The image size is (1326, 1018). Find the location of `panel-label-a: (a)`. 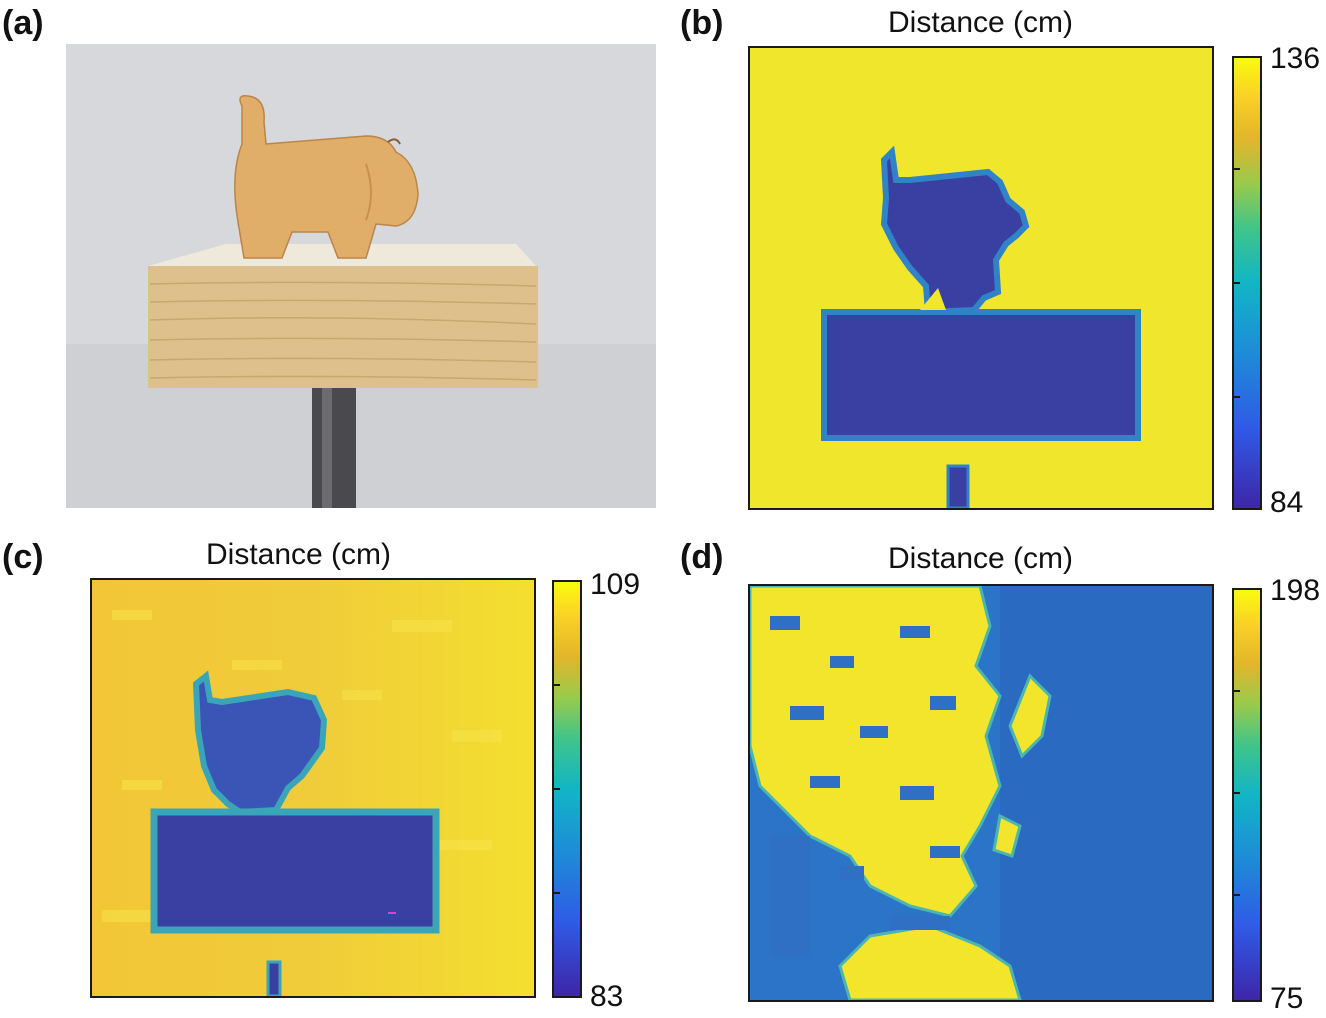

panel-label-a: (a) is located at coordinates (23, 23).